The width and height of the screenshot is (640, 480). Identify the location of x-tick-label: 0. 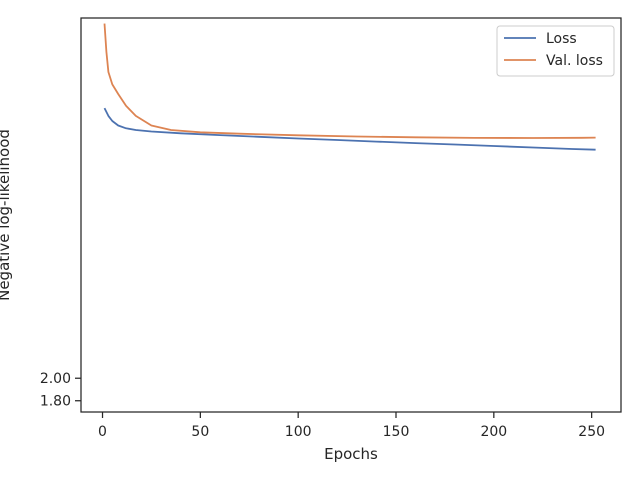
(102, 432).